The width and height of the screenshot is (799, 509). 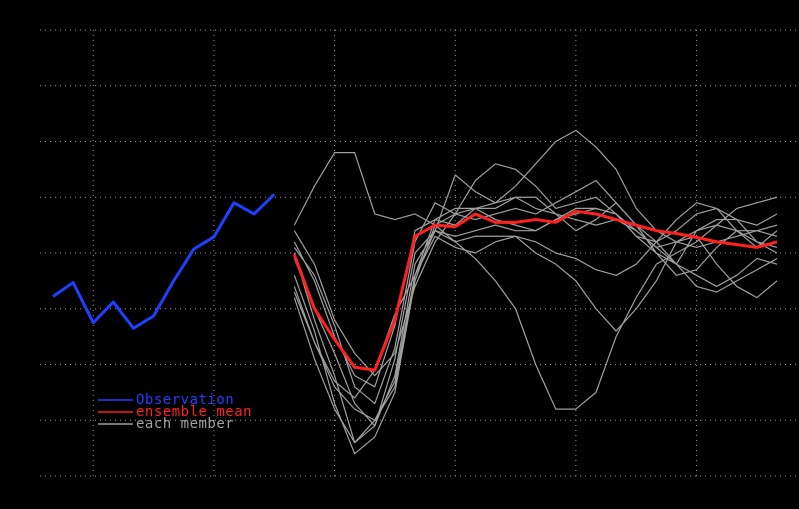 I want to click on legend-label-ensemble-mean: ensemble mean, so click(x=194, y=412).